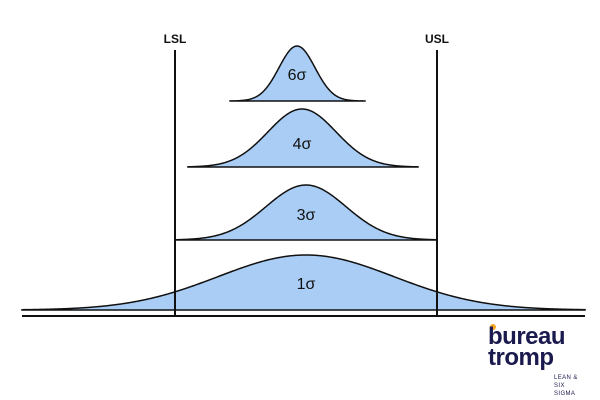  What do you see at coordinates (521, 357) in the screenshot?
I see `logo-line-2: tromp` at bounding box center [521, 357].